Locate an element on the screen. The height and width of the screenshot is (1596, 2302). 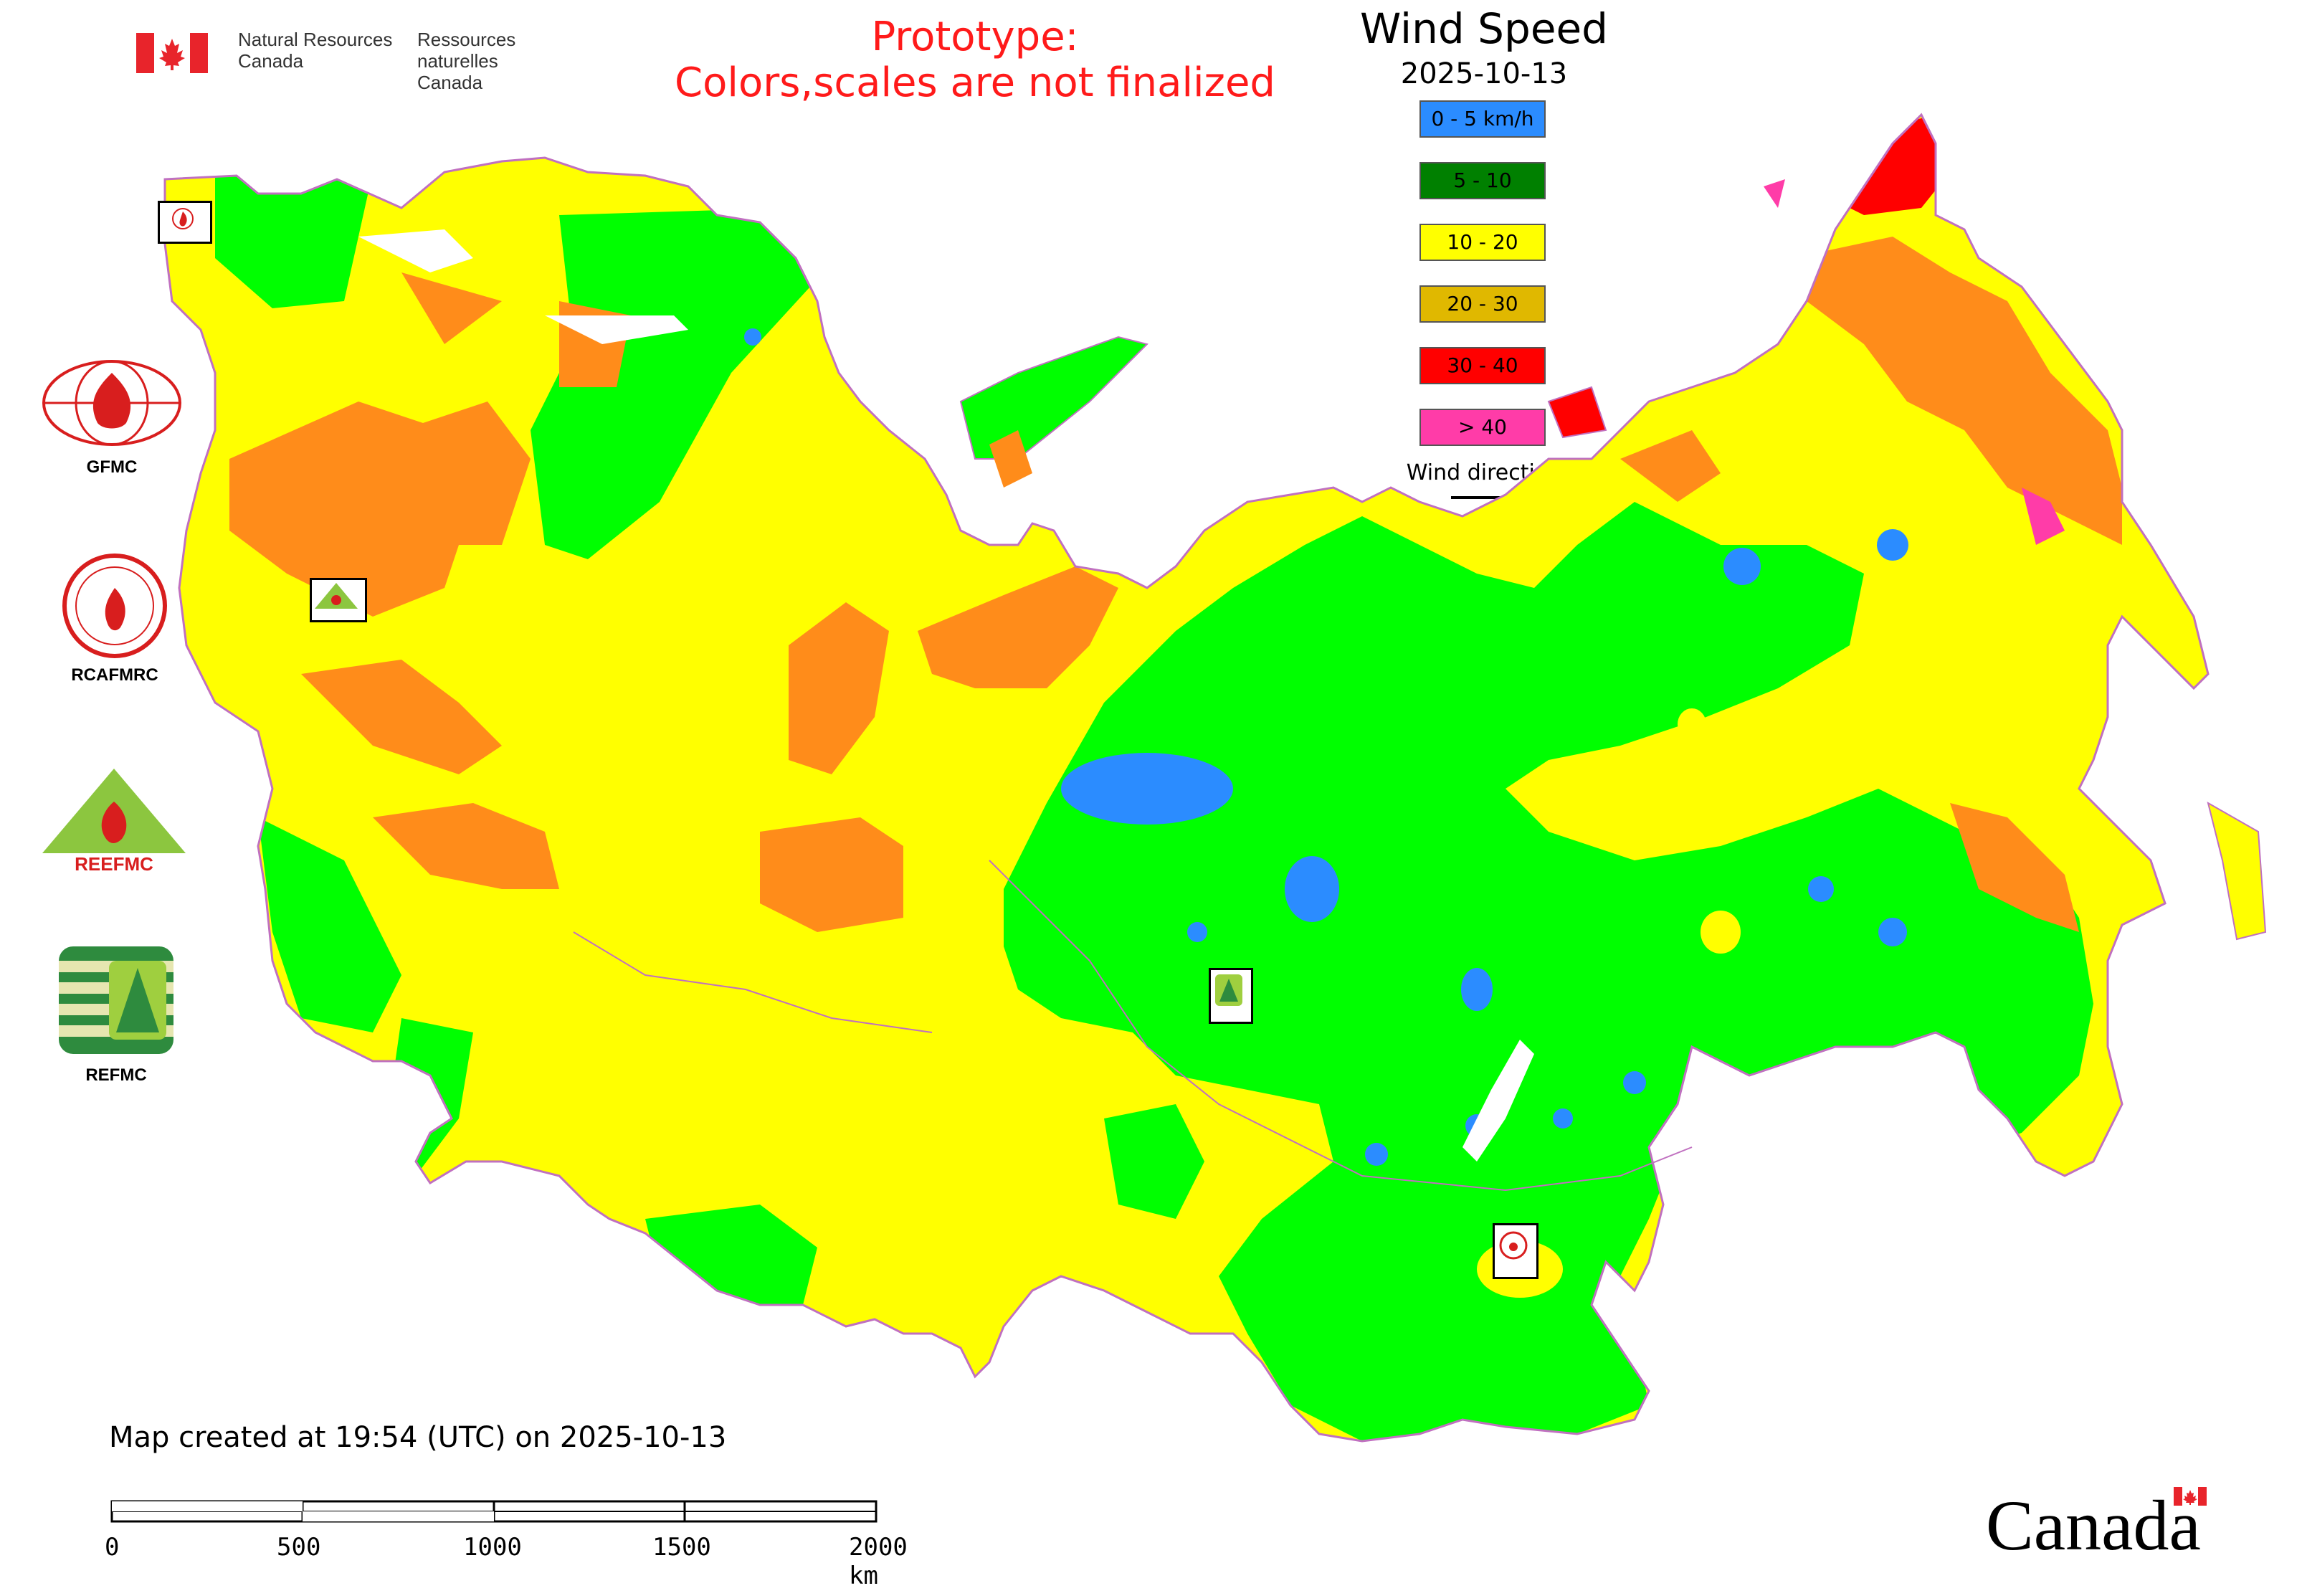
legend-swatch-strong: 30 - 40 is located at coordinates (1483, 365).